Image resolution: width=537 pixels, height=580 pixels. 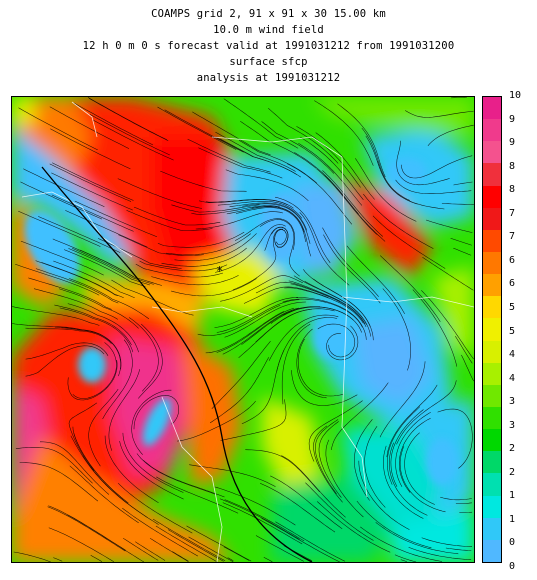 I want to click on colorbar-tick-label: 8, so click(x=512, y=190).